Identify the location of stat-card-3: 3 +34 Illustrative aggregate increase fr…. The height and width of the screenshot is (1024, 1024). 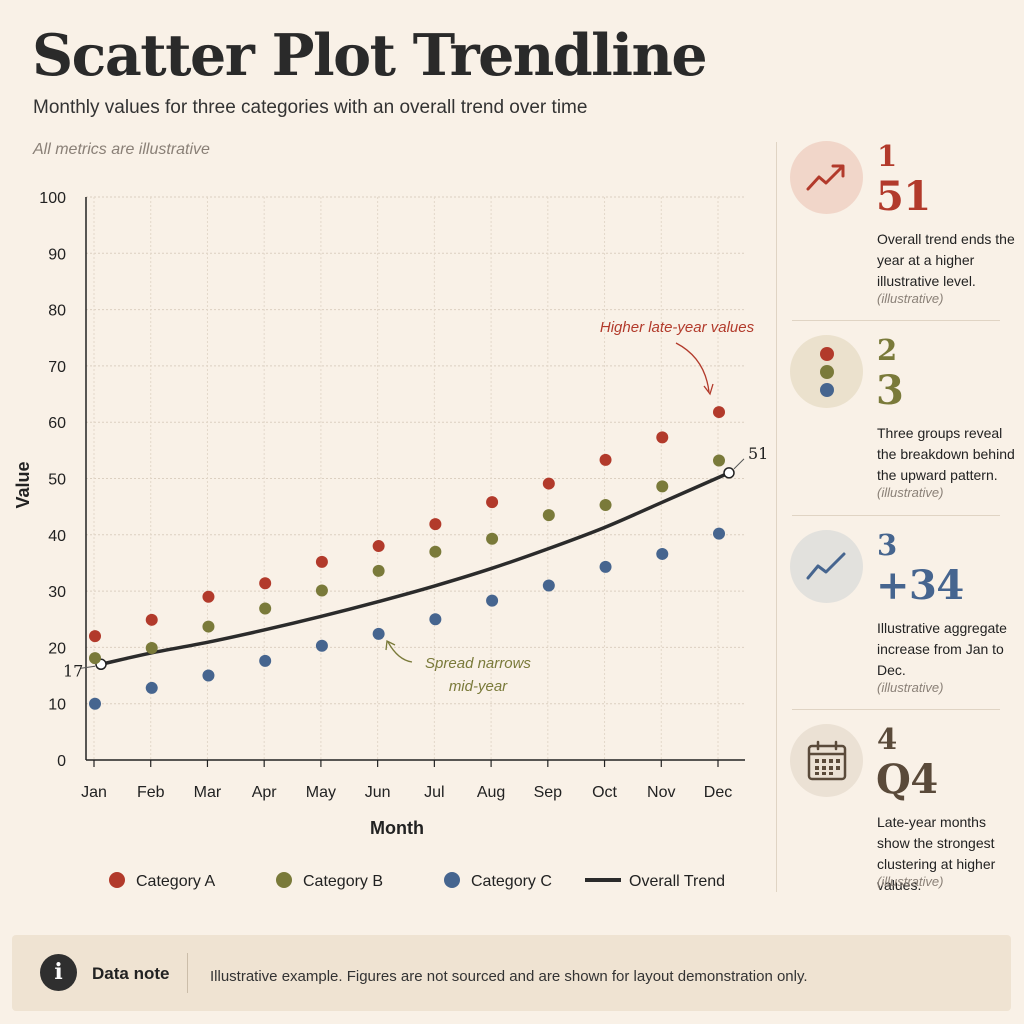
(905, 624).